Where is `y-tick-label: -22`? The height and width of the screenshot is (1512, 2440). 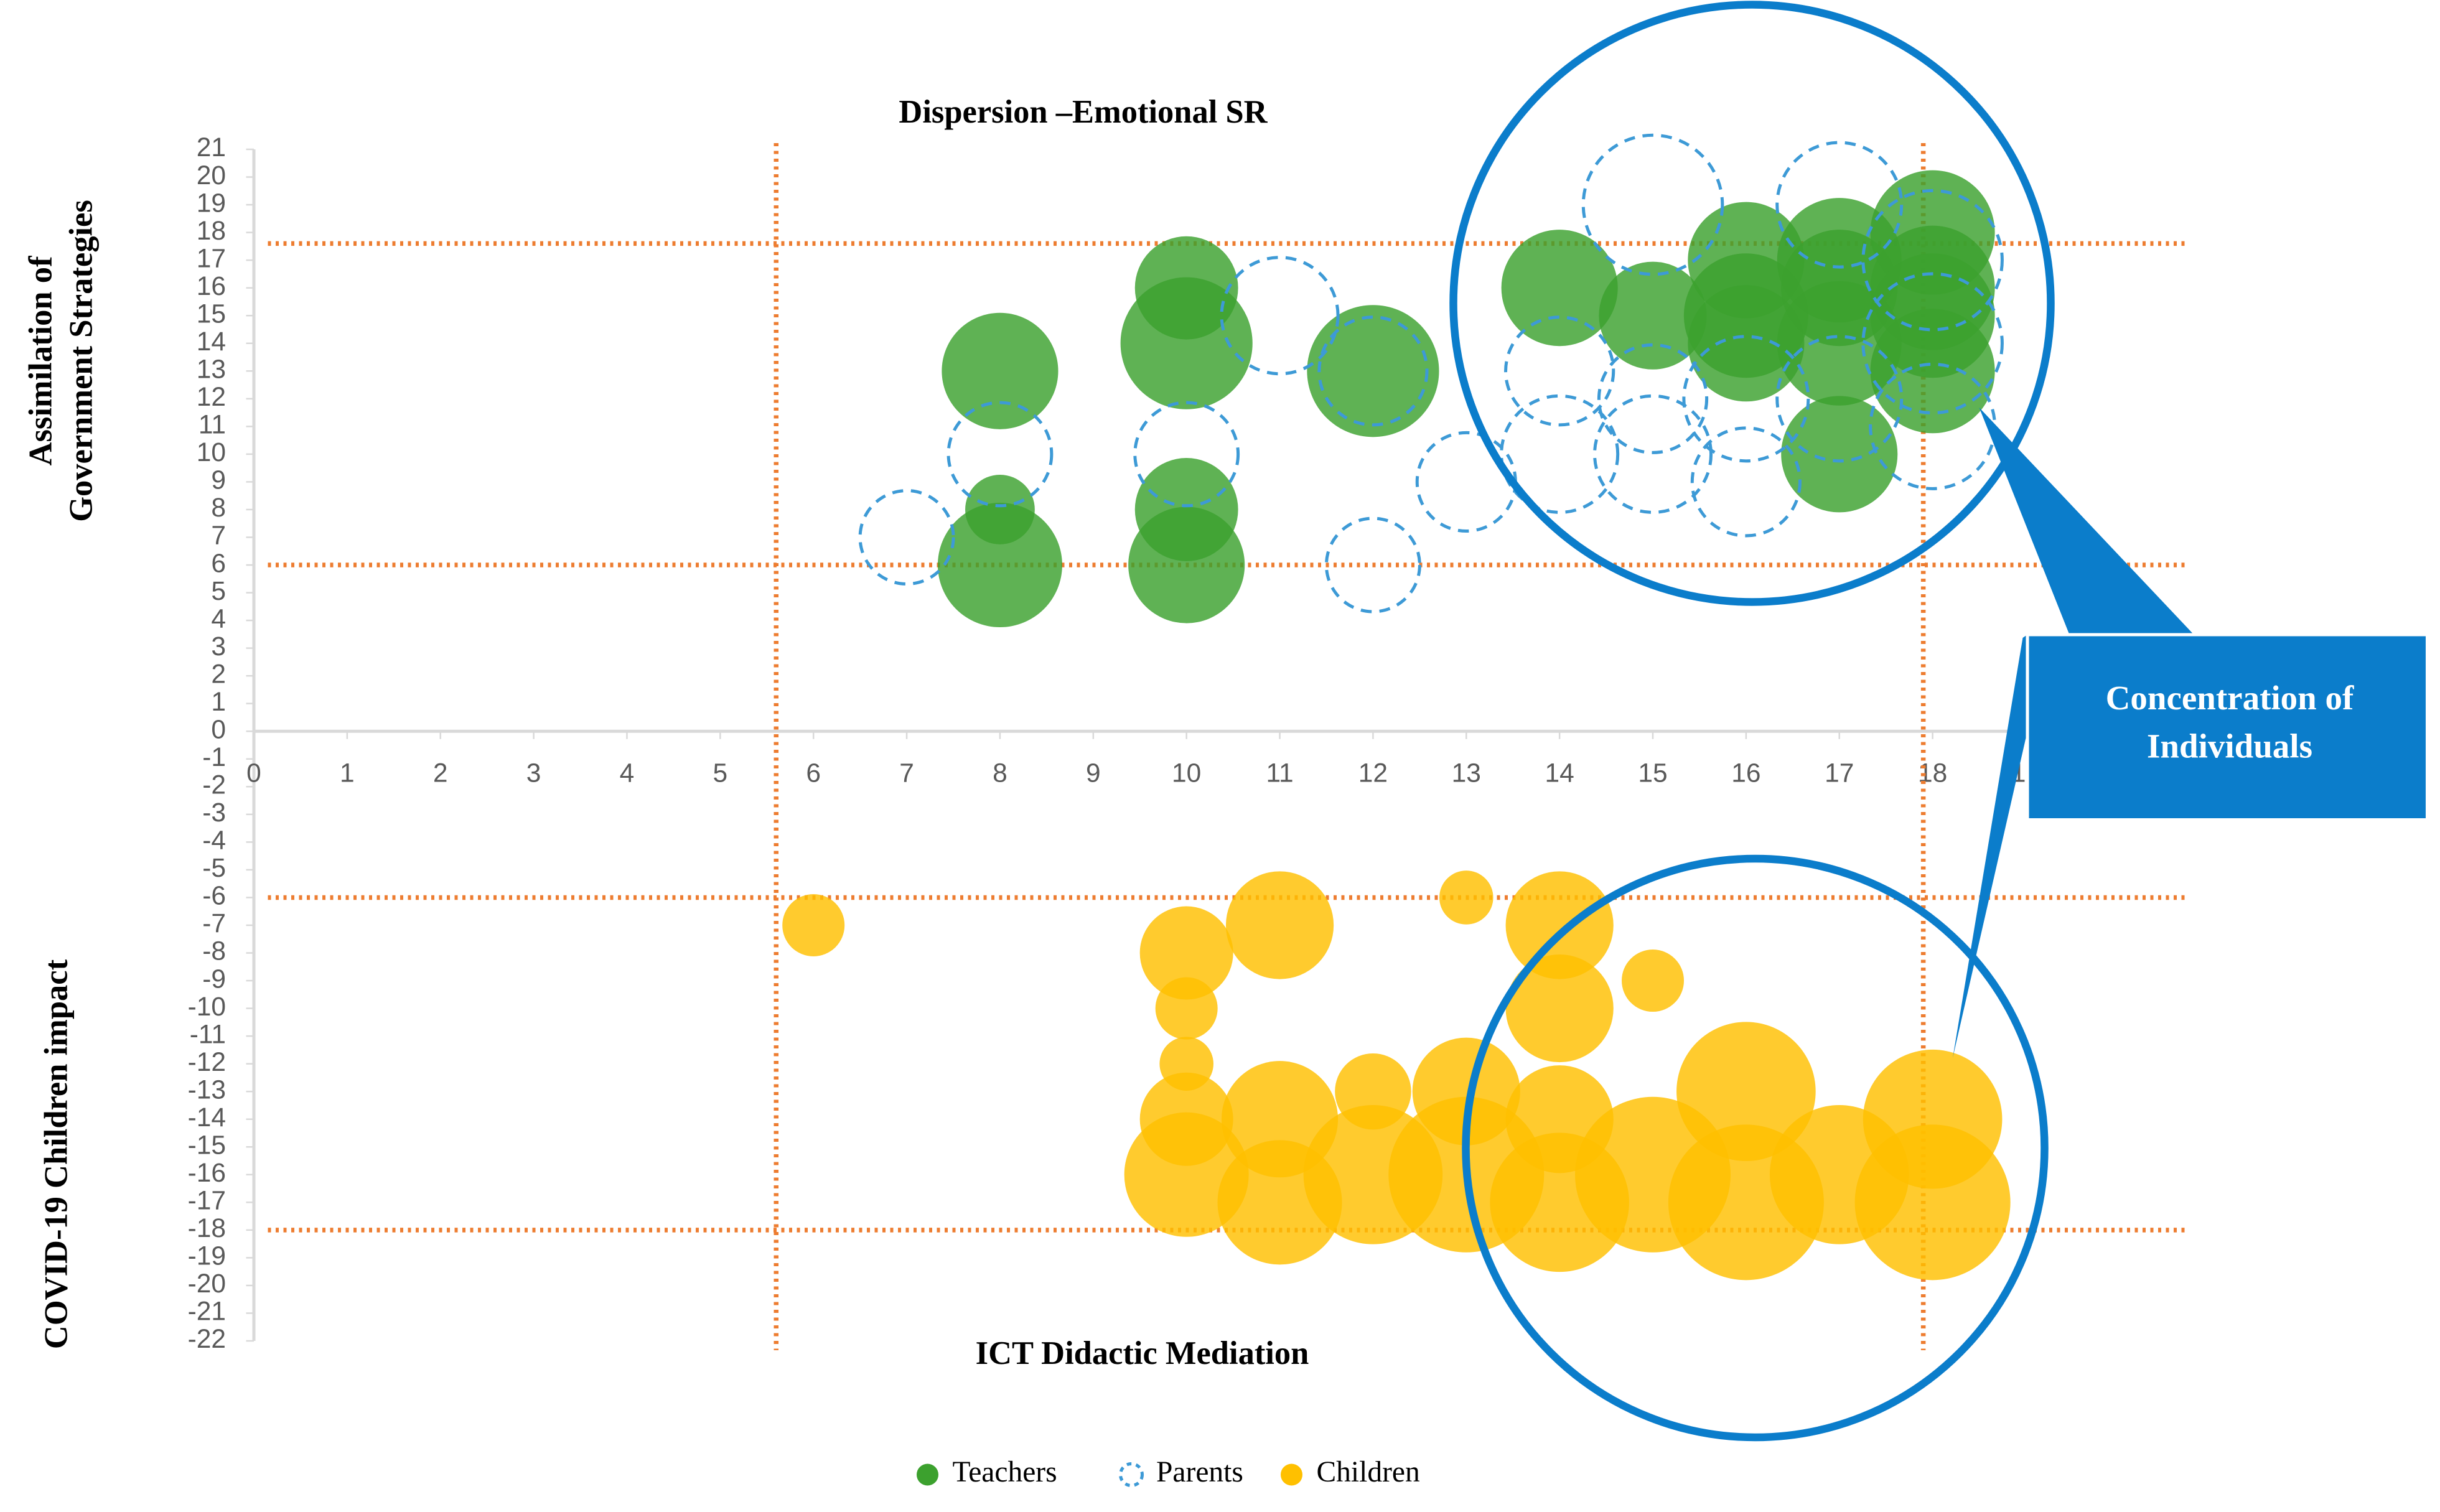 y-tick-label: -22 is located at coordinates (207, 1340).